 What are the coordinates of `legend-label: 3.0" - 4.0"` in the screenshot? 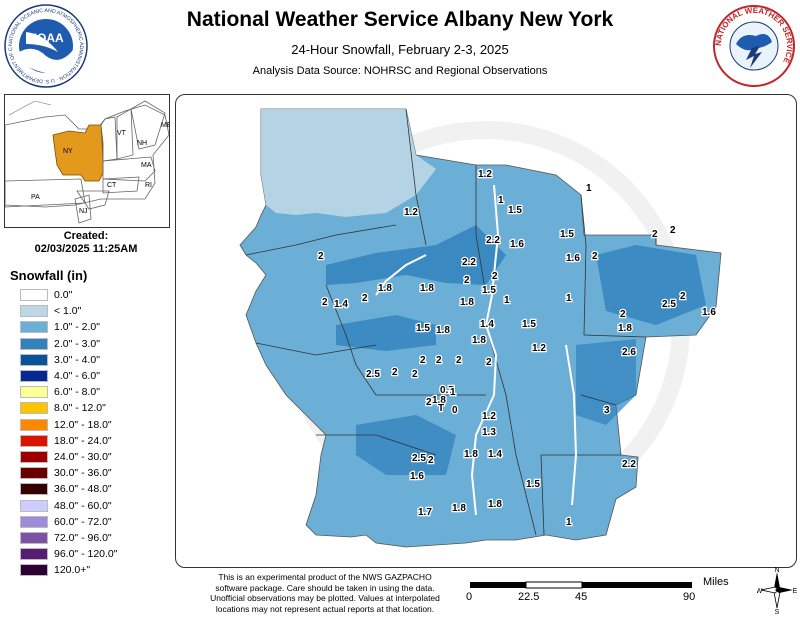 It's located at (77, 359).